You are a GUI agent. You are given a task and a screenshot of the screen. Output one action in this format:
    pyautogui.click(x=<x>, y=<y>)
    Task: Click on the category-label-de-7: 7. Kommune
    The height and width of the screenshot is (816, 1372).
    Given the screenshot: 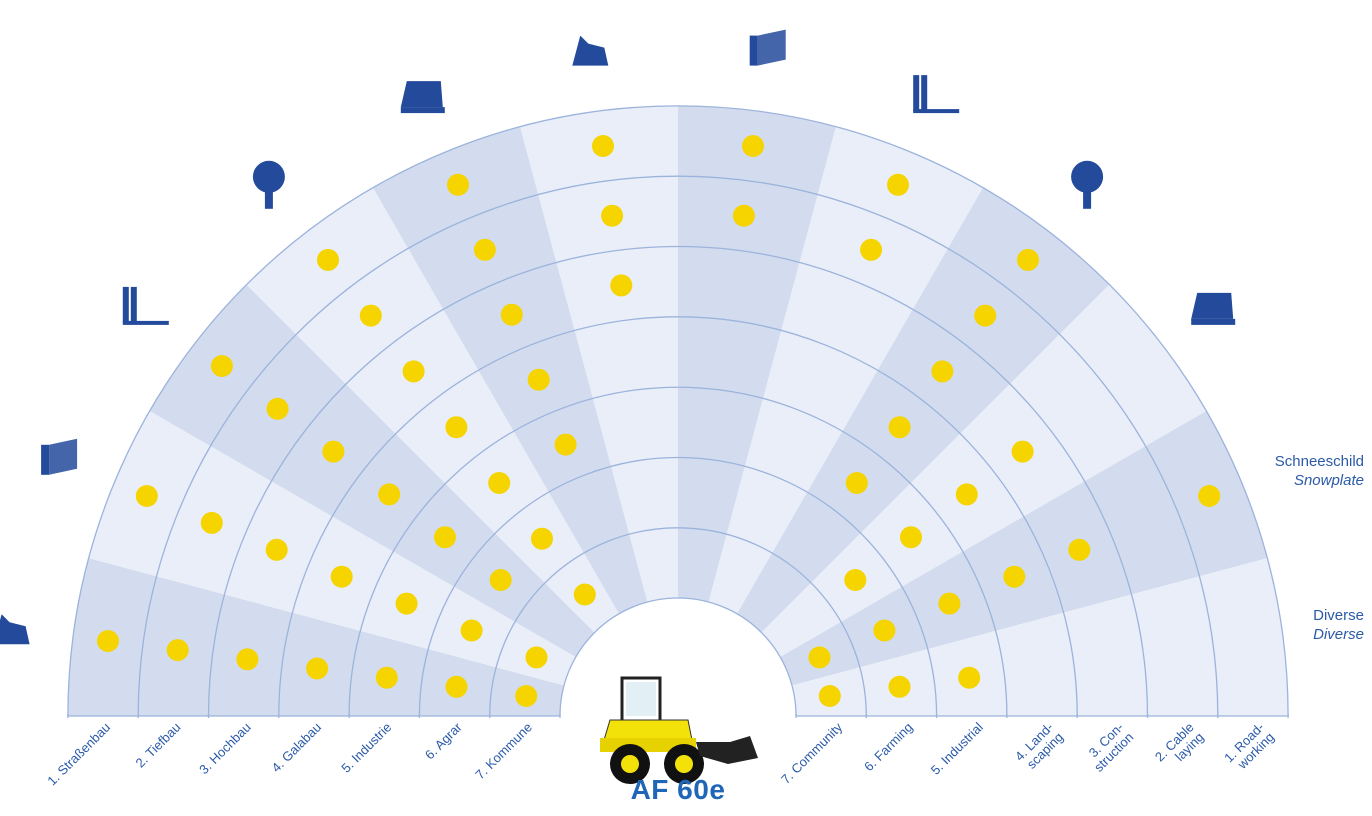 What is the action you would take?
    pyautogui.click(x=503, y=751)
    